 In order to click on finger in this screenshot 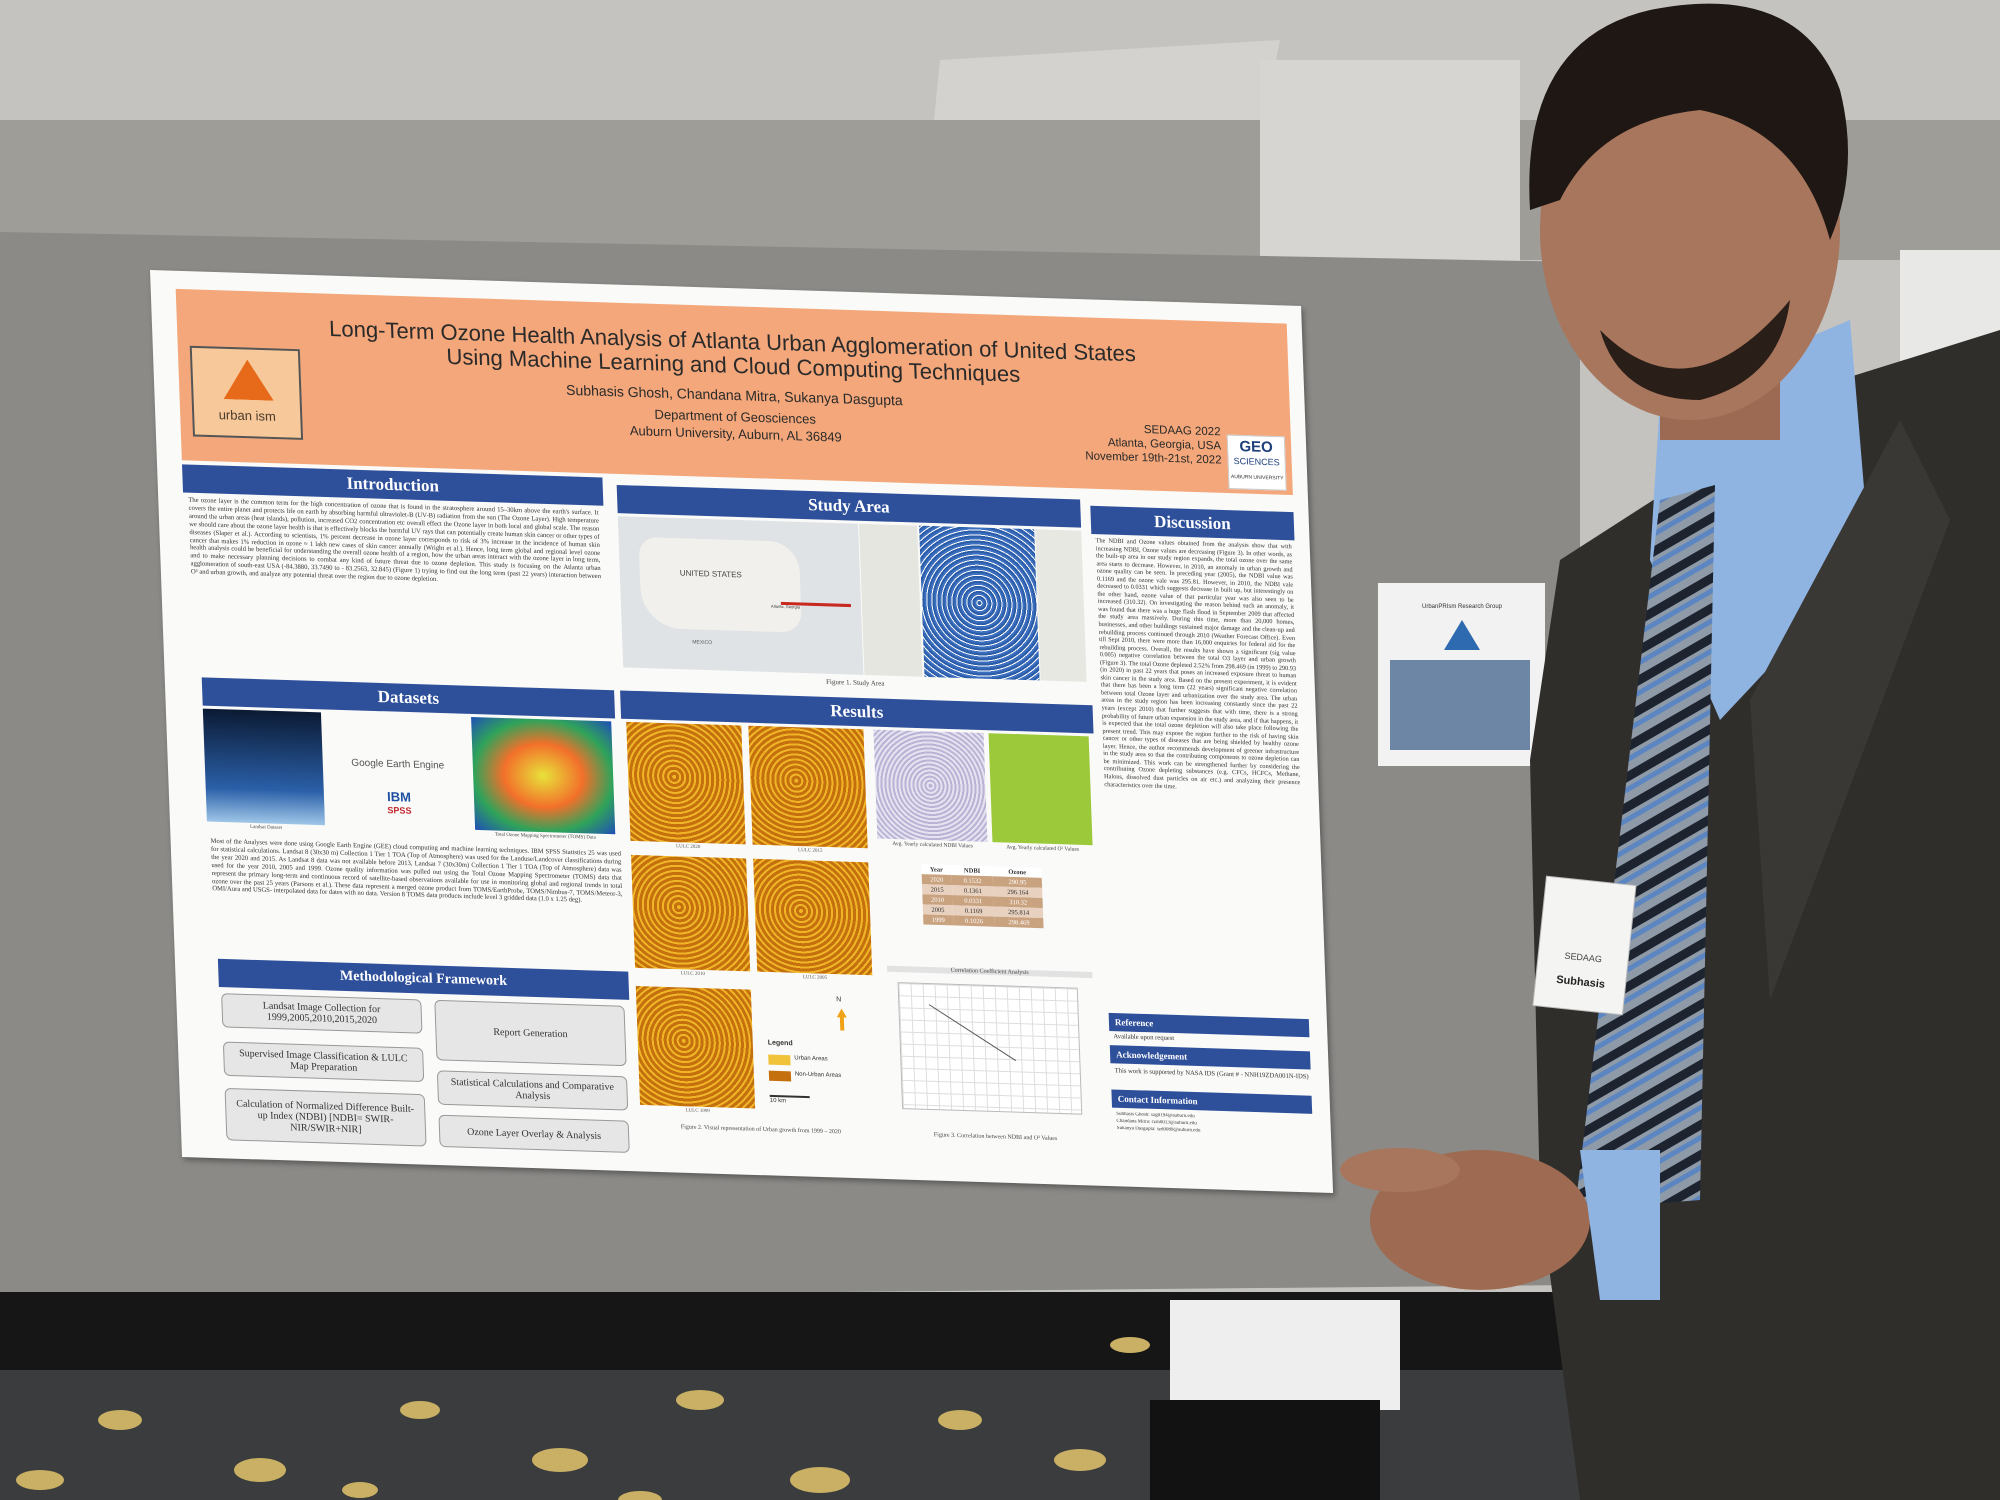, I will do `click(1400, 1170)`.